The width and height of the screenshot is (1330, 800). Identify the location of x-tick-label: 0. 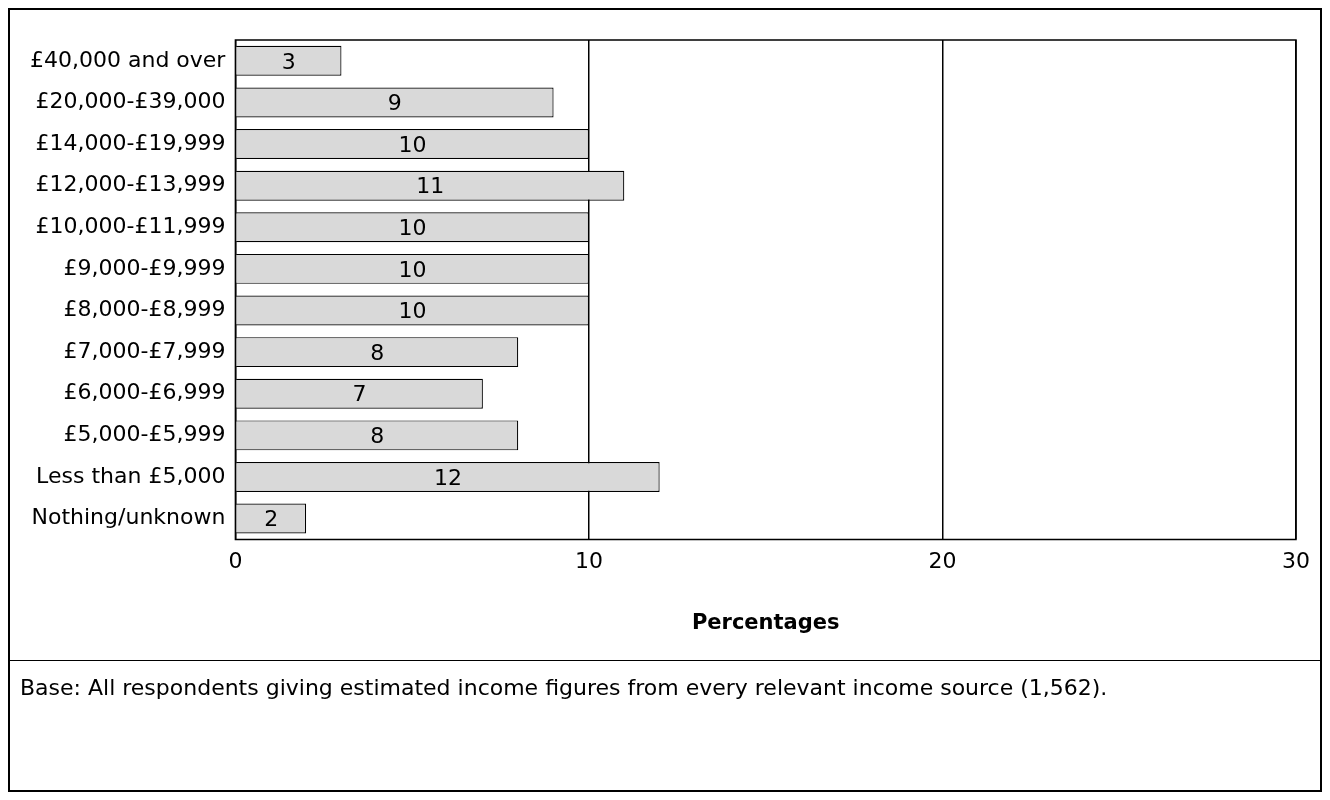
(235, 561).